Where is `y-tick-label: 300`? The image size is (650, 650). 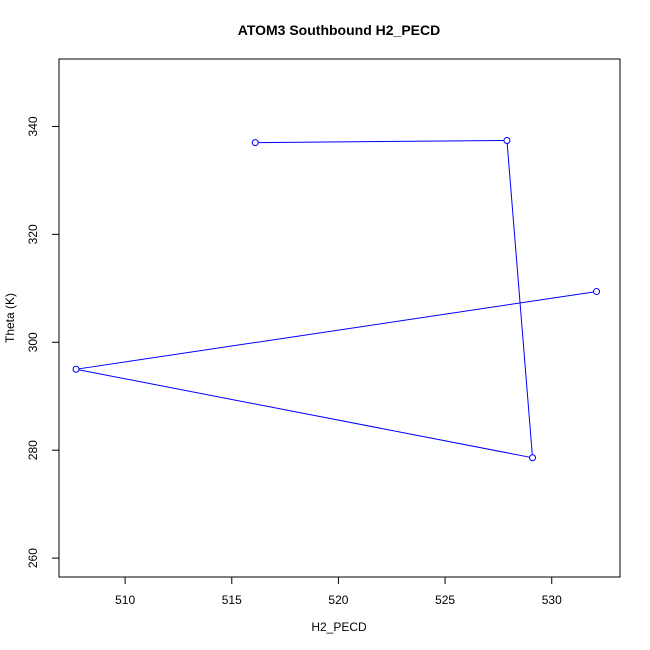 y-tick-label: 300 is located at coordinates (33, 342).